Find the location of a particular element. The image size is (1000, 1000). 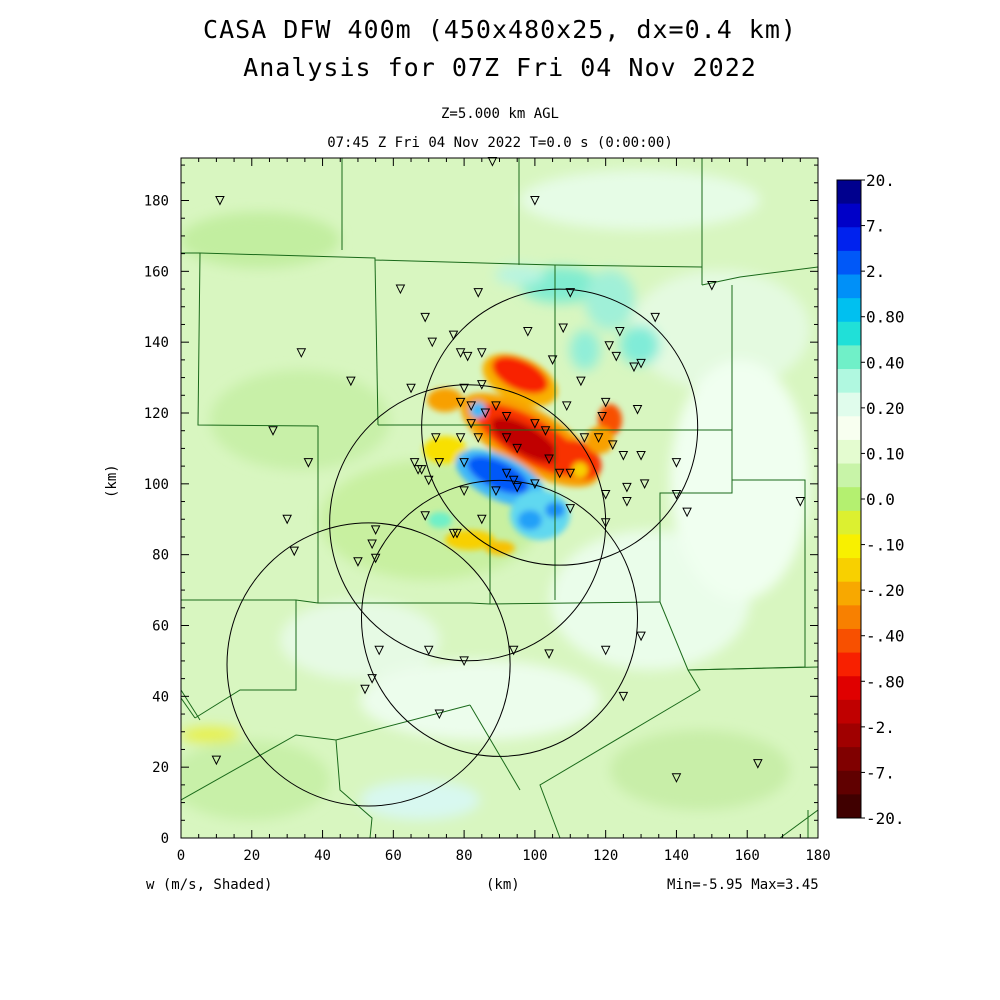

x-tick-label: 0 is located at coordinates (181, 856).